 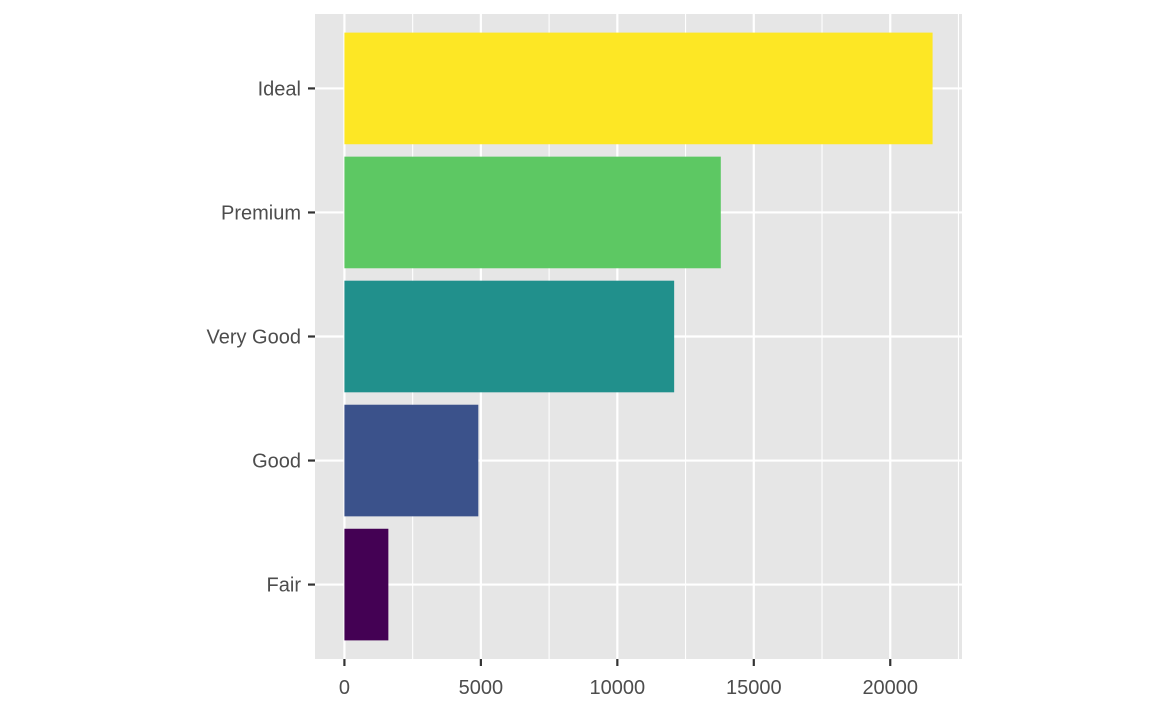 What do you see at coordinates (261, 213) in the screenshot?
I see `y-tick-label: Premium` at bounding box center [261, 213].